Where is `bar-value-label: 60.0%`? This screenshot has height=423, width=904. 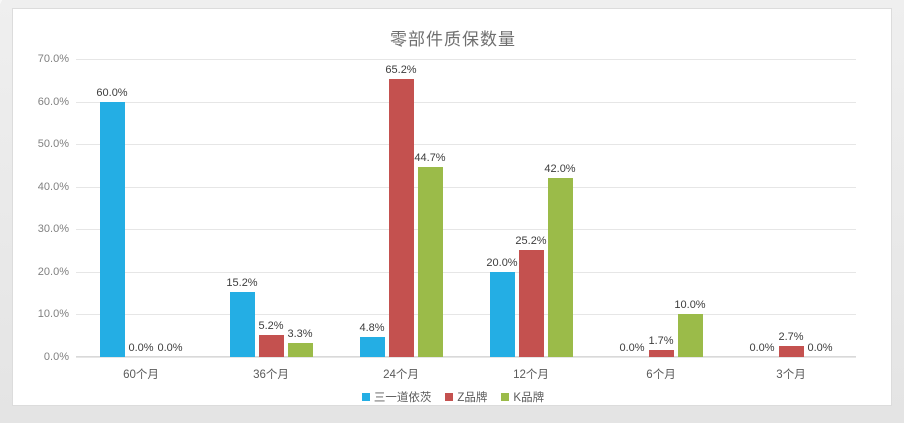 bar-value-label: 60.0% is located at coordinates (112, 92).